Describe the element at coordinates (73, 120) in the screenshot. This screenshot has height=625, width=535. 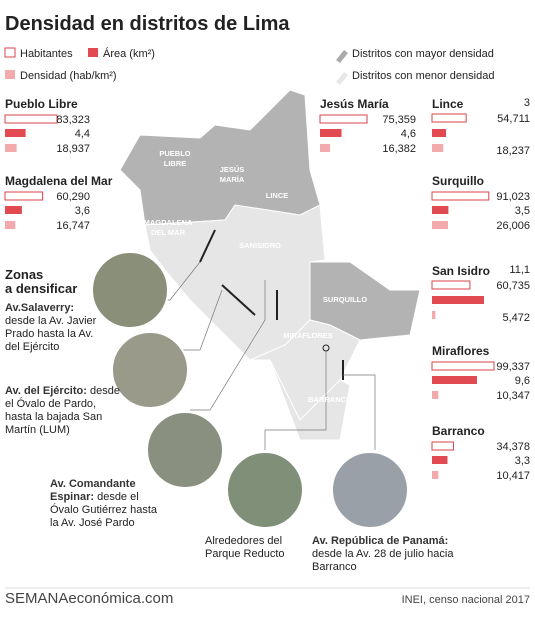
I see `value-label: 83,323` at that location.